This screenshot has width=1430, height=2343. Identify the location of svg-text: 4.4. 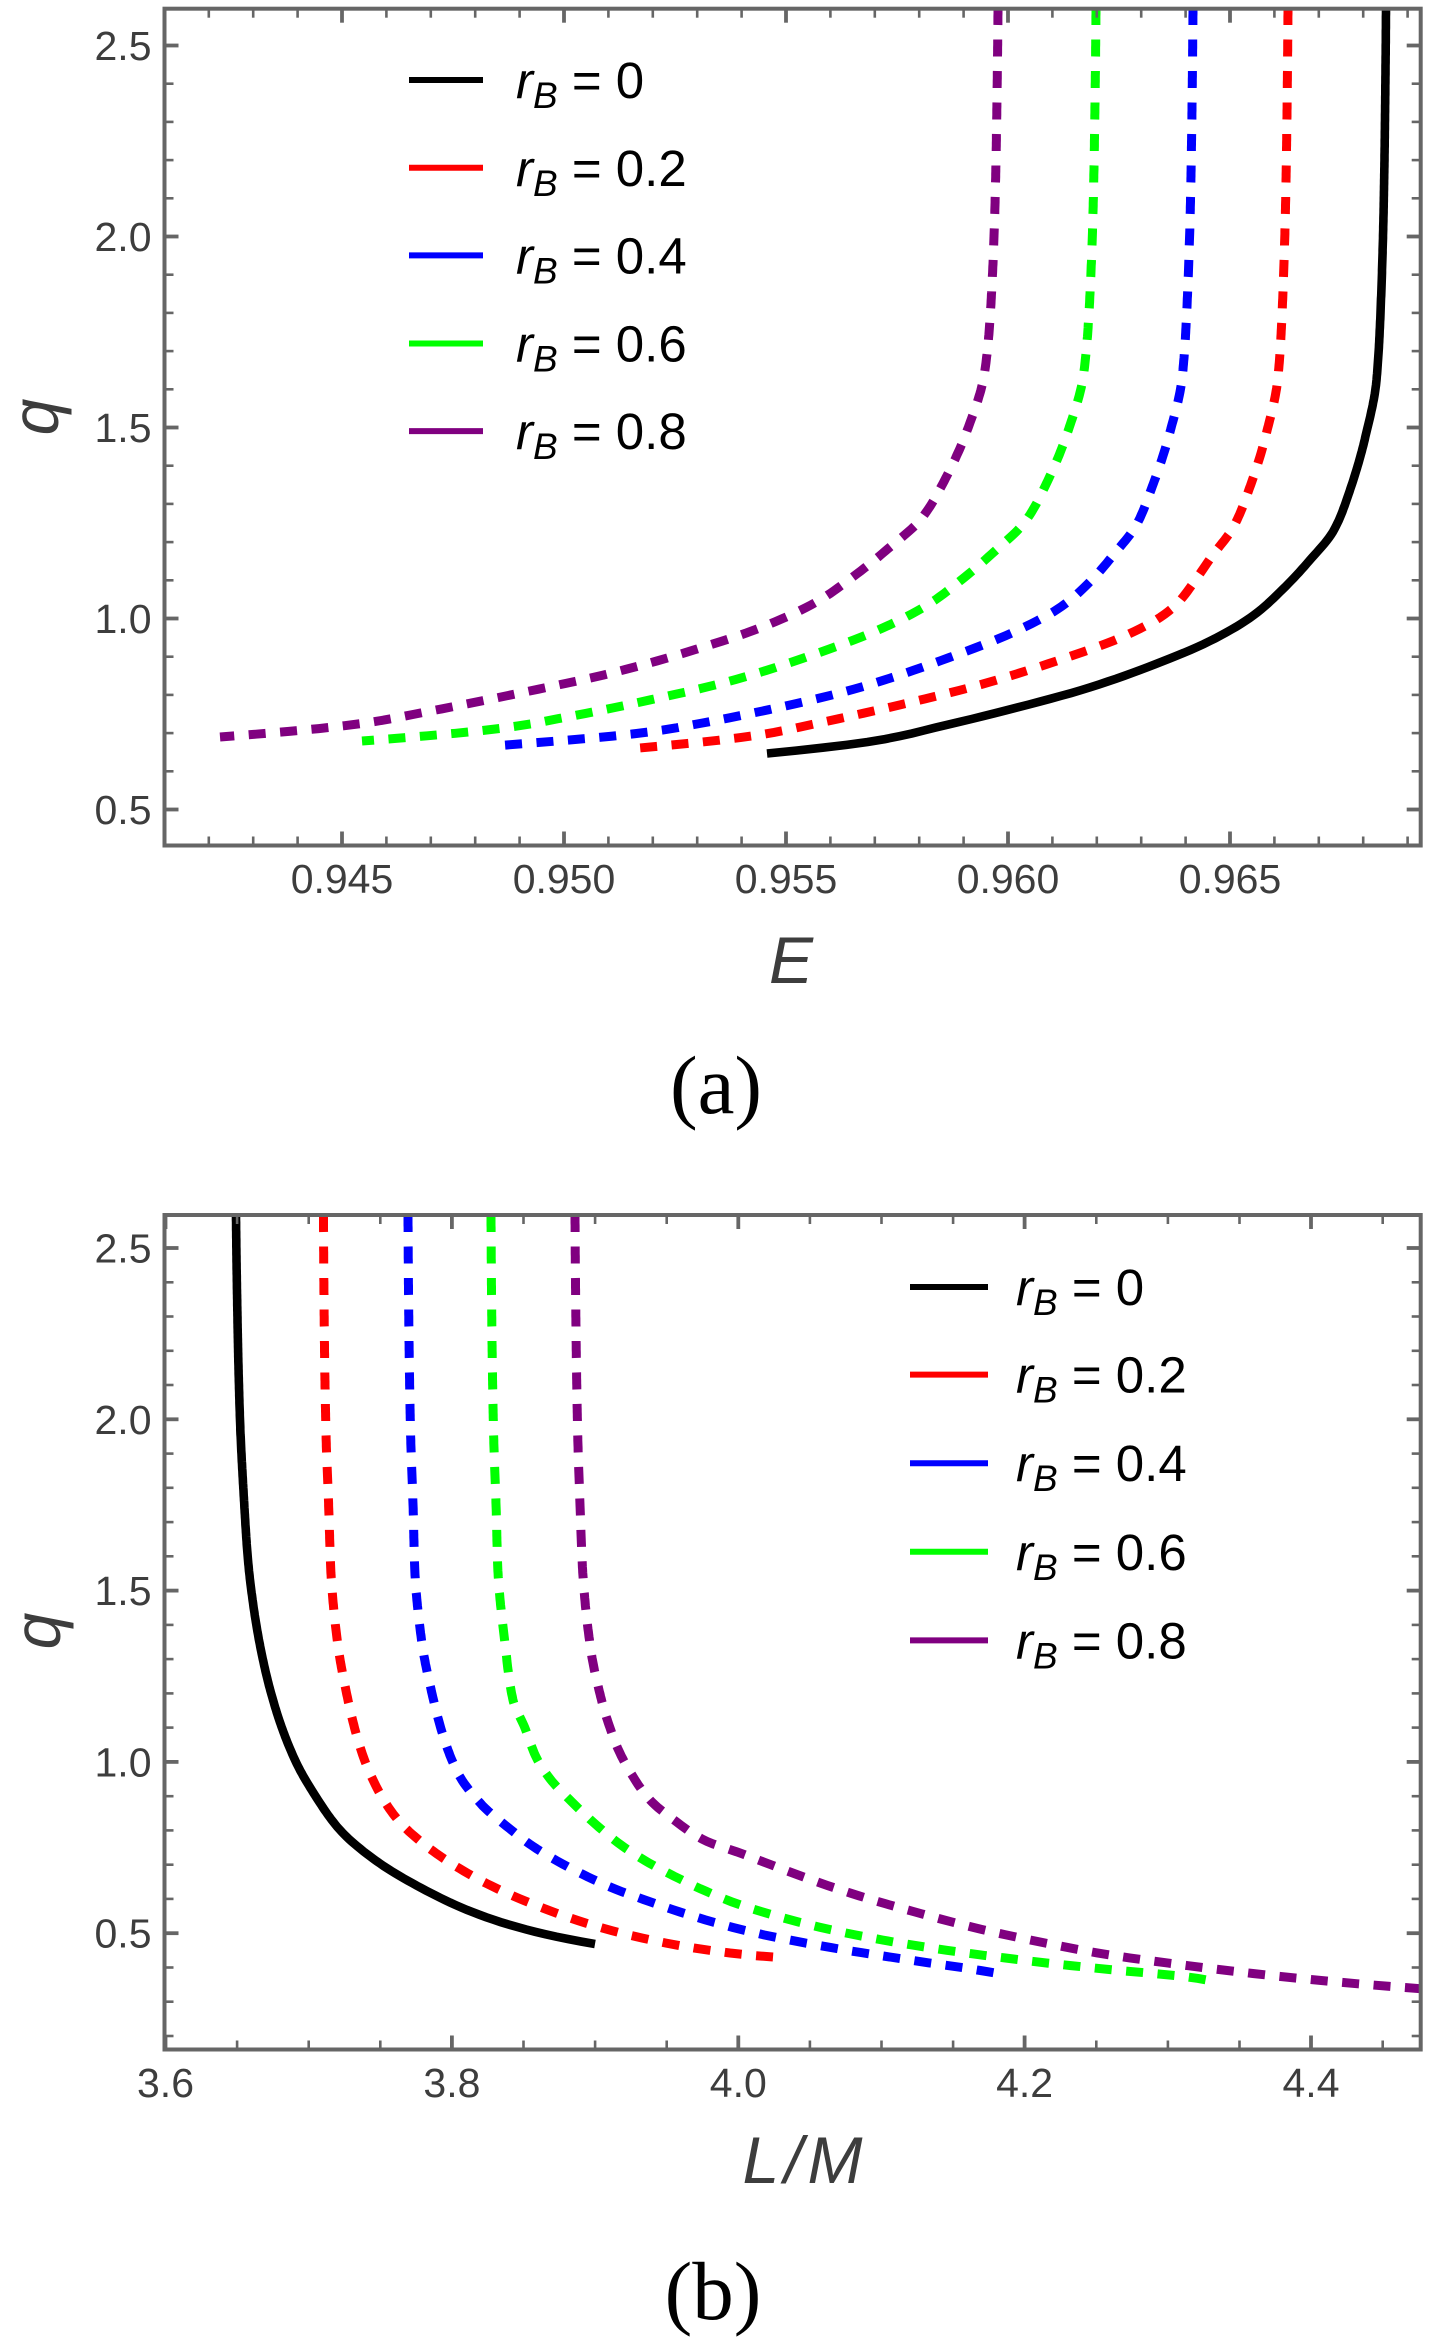
(1311, 2083).